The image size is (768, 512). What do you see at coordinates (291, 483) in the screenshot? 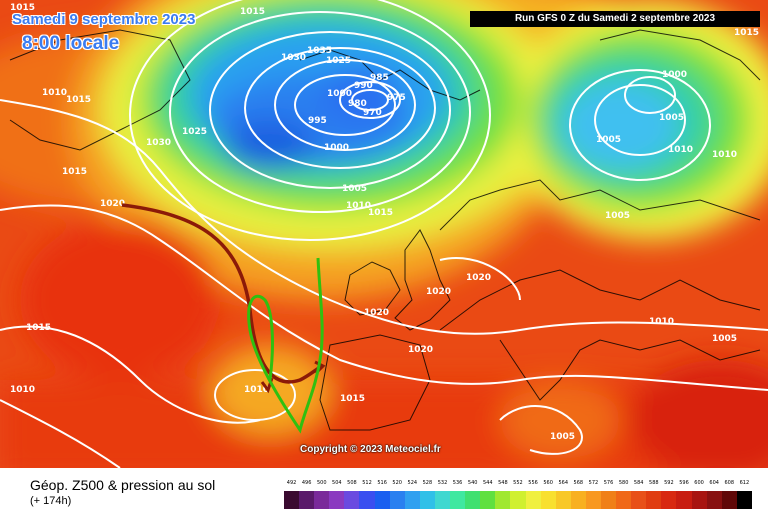
I see `scale-value: 492` at bounding box center [291, 483].